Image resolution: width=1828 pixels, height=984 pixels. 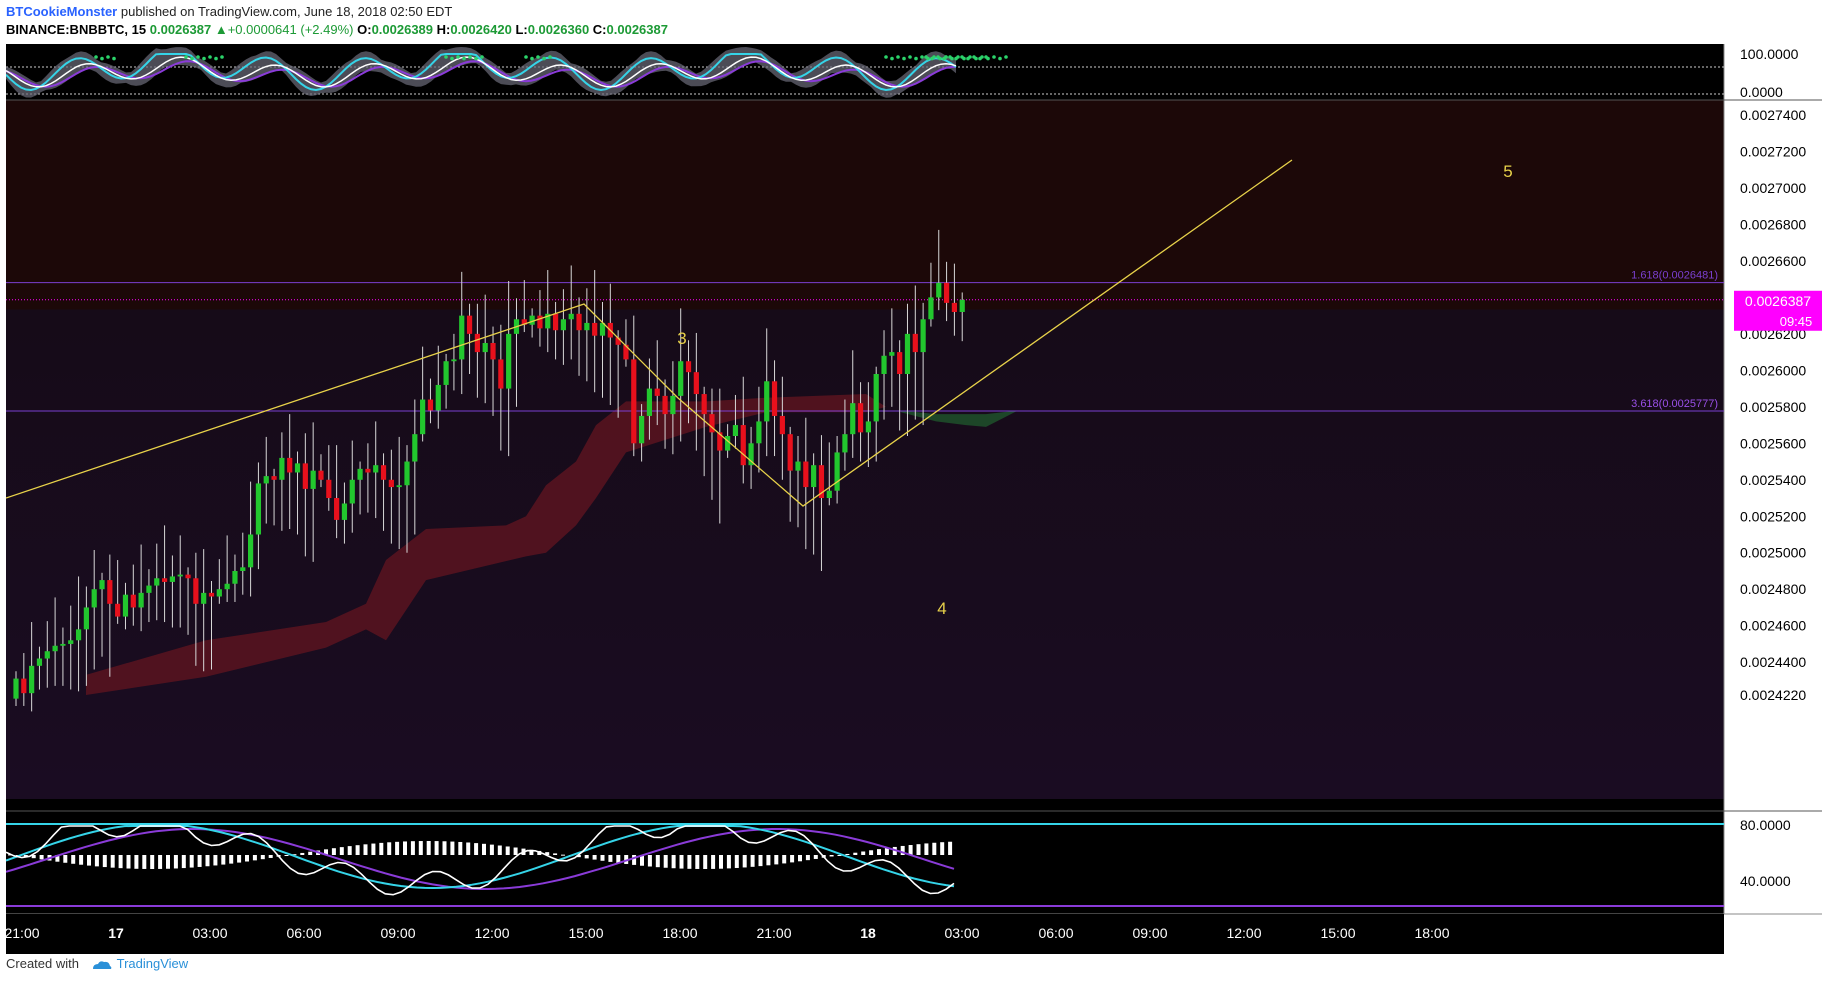 I want to click on tradingview-brand-link: TradingView, so click(x=152, y=963).